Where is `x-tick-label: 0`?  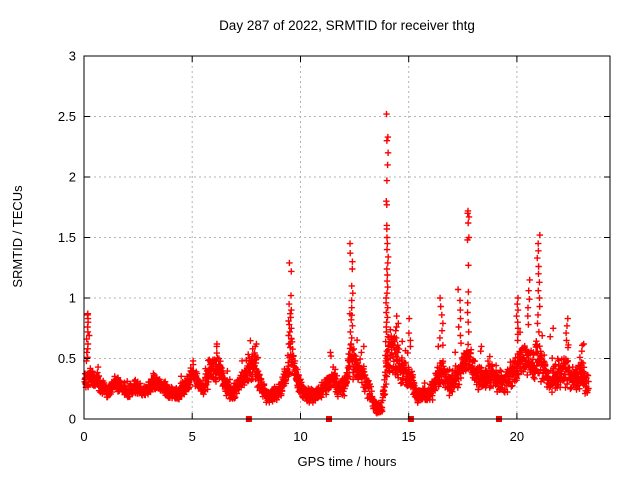 x-tick-label: 0 is located at coordinates (83, 436).